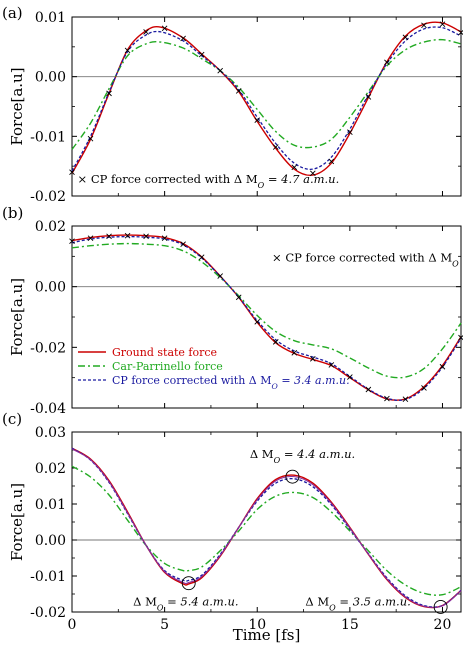  I want to click on x-tick-label: 10, so click(257, 625).